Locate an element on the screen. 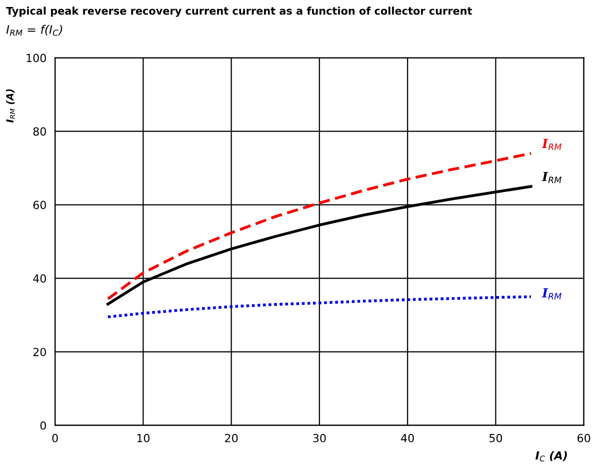 The height and width of the screenshot is (470, 605). y-tick-label: 80 is located at coordinates (39, 131).